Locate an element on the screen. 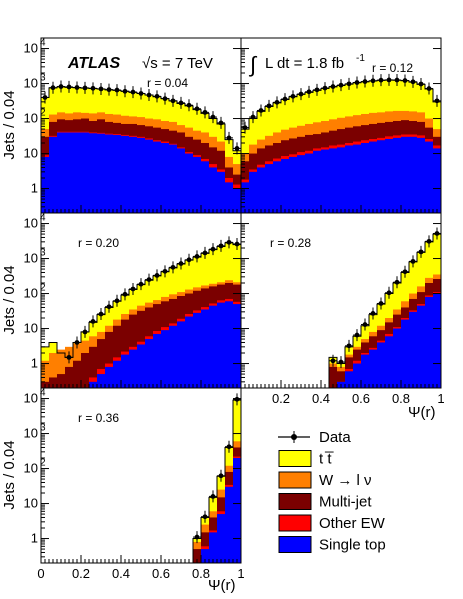 The width and height of the screenshot is (463, 599). x-tick-label: 0.2 is located at coordinates (281, 398).